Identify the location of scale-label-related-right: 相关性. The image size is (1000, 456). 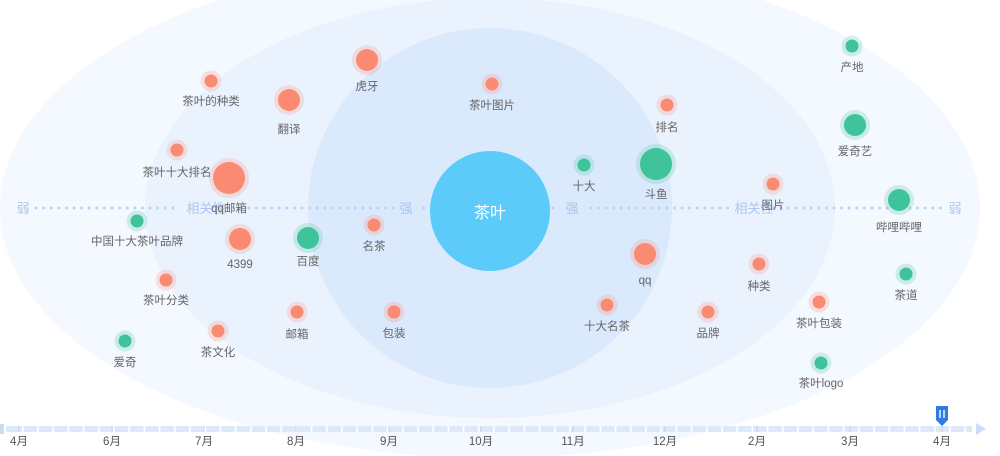
(753, 208).